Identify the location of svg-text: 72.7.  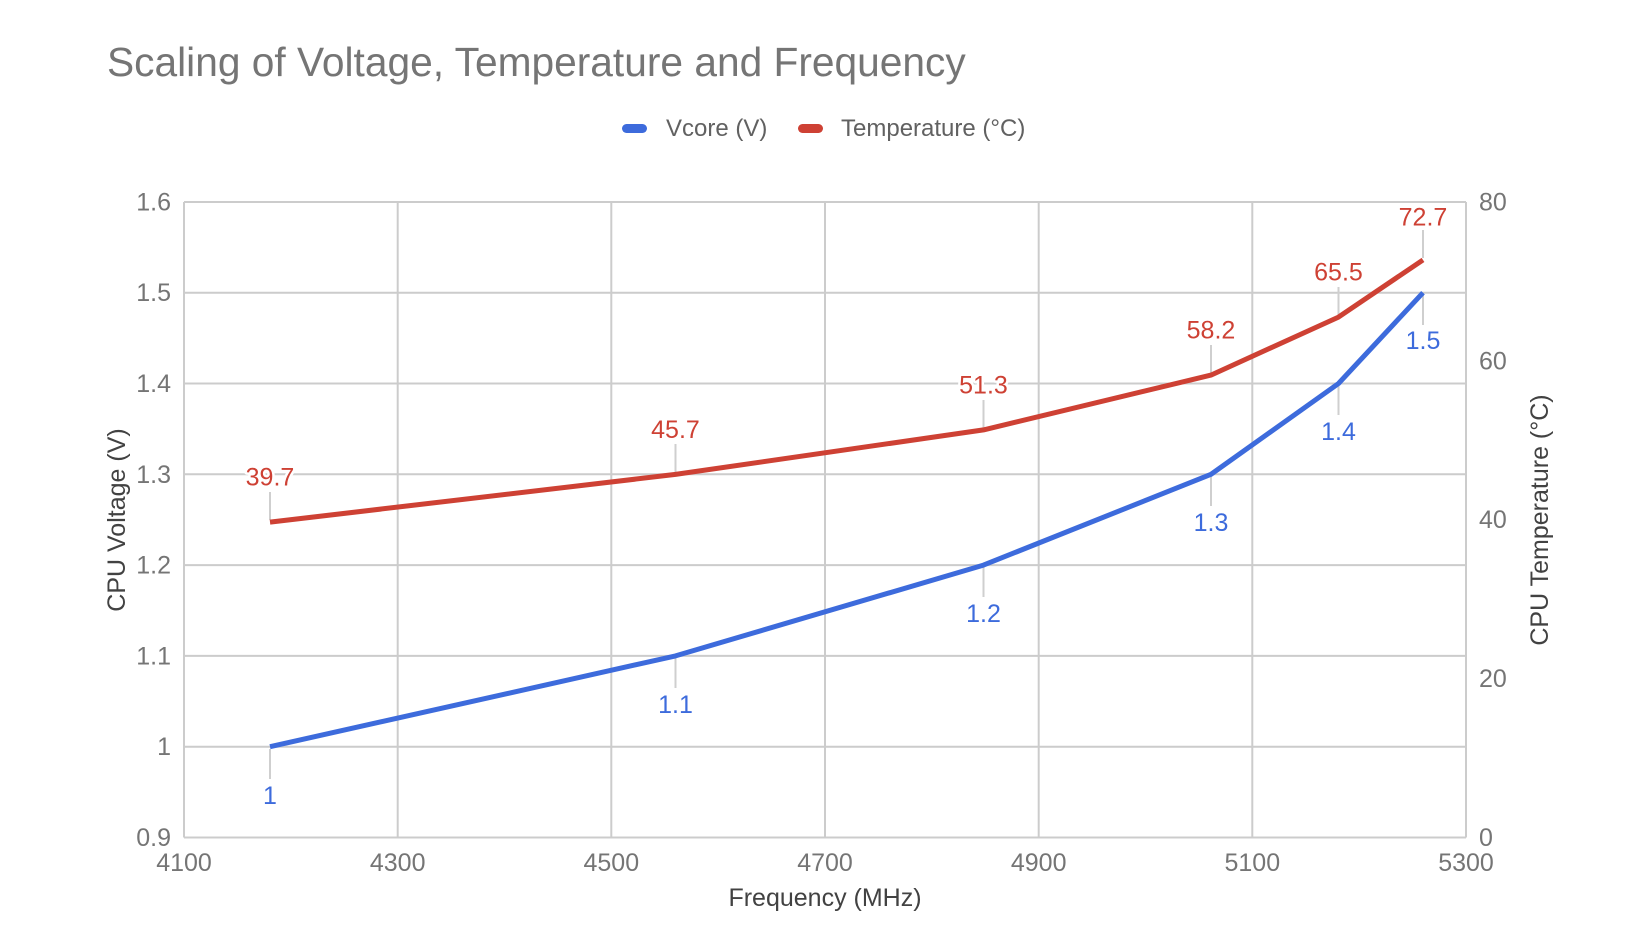
(1423, 218).